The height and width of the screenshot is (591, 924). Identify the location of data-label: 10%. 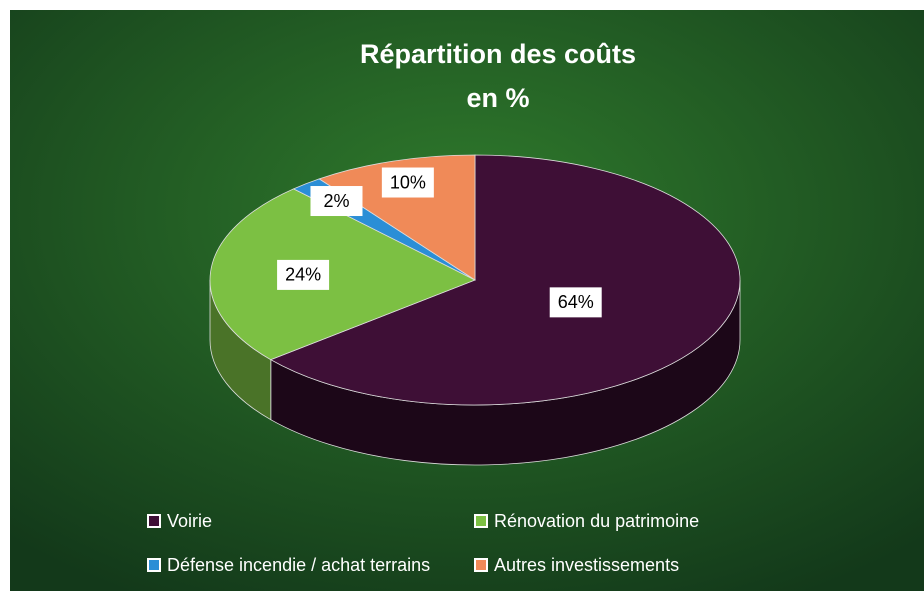
(408, 182).